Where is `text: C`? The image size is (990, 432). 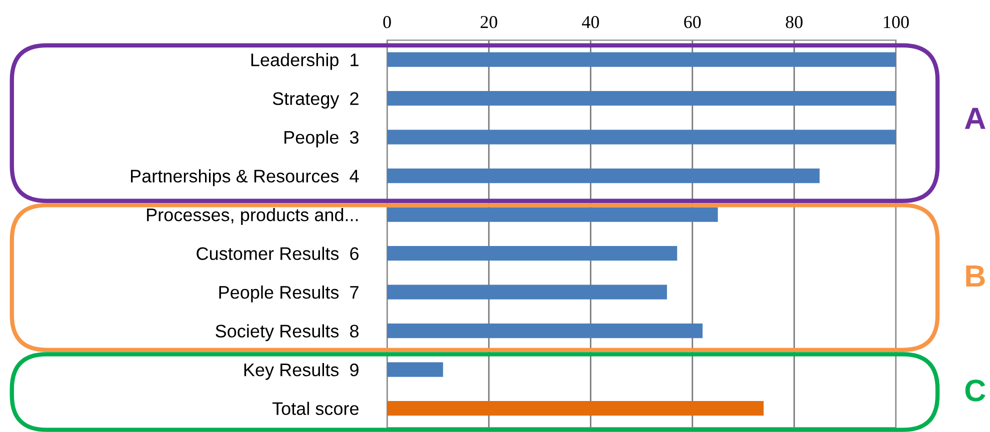 text: C is located at coordinates (975, 391).